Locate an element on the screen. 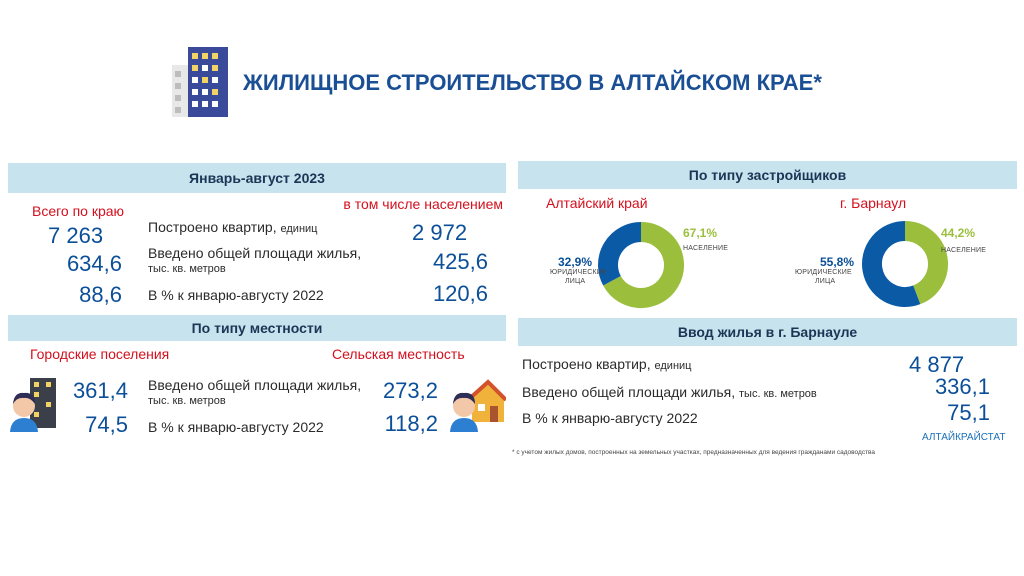 This screenshot has width=1024, height=576. donut-2-title: г. Барнаул is located at coordinates (873, 203).